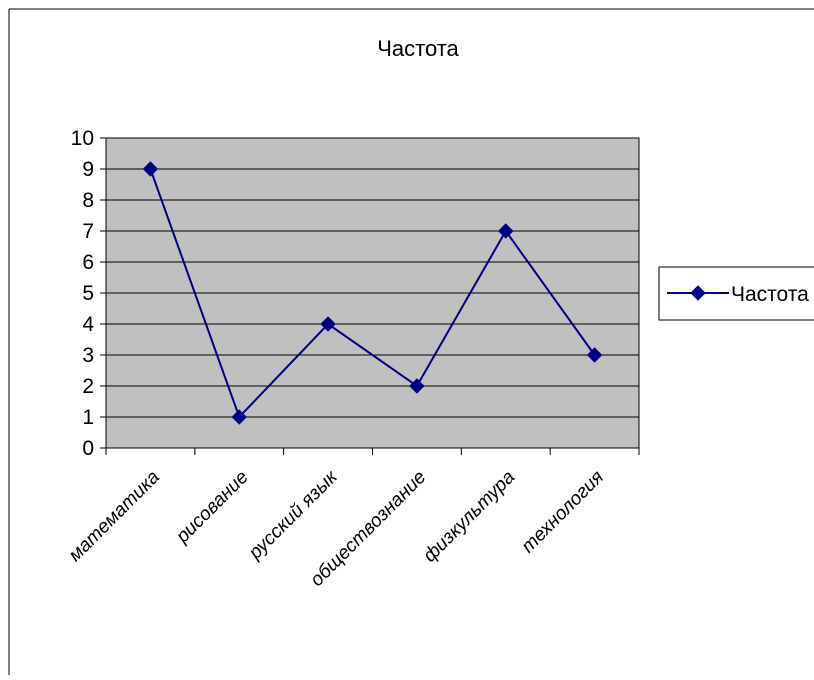 This screenshot has height=680, width=814. What do you see at coordinates (770, 294) in the screenshot?
I see `legend-label: Частота` at bounding box center [770, 294].